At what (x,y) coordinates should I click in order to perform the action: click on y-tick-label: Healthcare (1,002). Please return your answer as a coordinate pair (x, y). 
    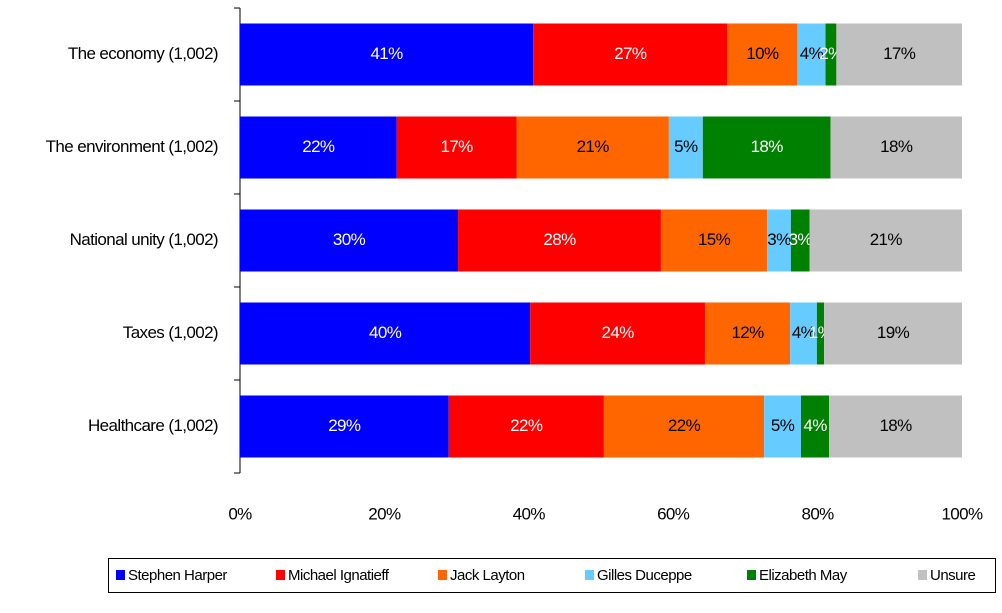
    Looking at the image, I should click on (153, 425).